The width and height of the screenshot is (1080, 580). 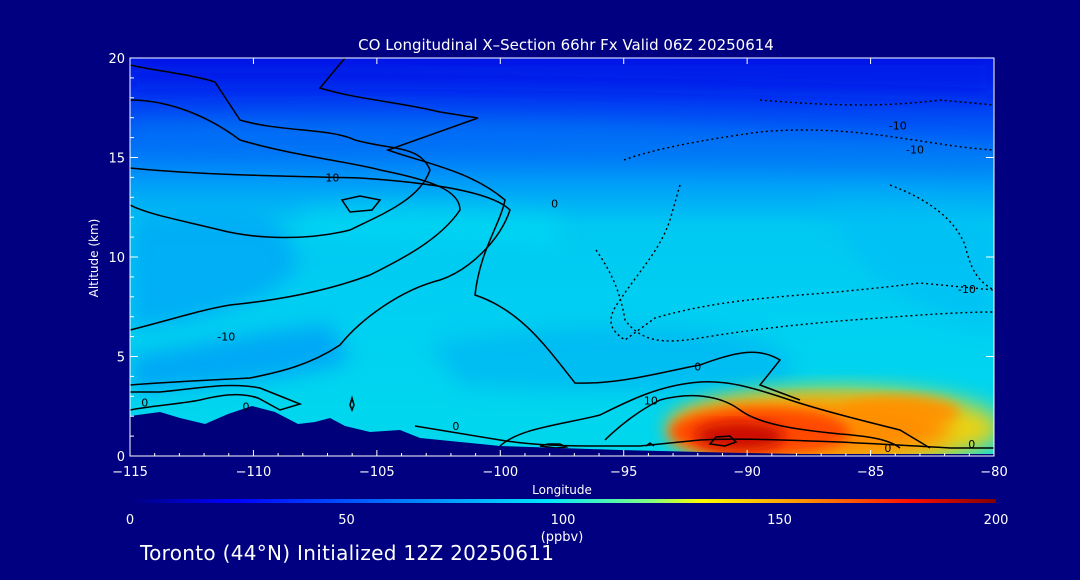 I want to click on colorbar-units: (ppbv), so click(x=562, y=537).